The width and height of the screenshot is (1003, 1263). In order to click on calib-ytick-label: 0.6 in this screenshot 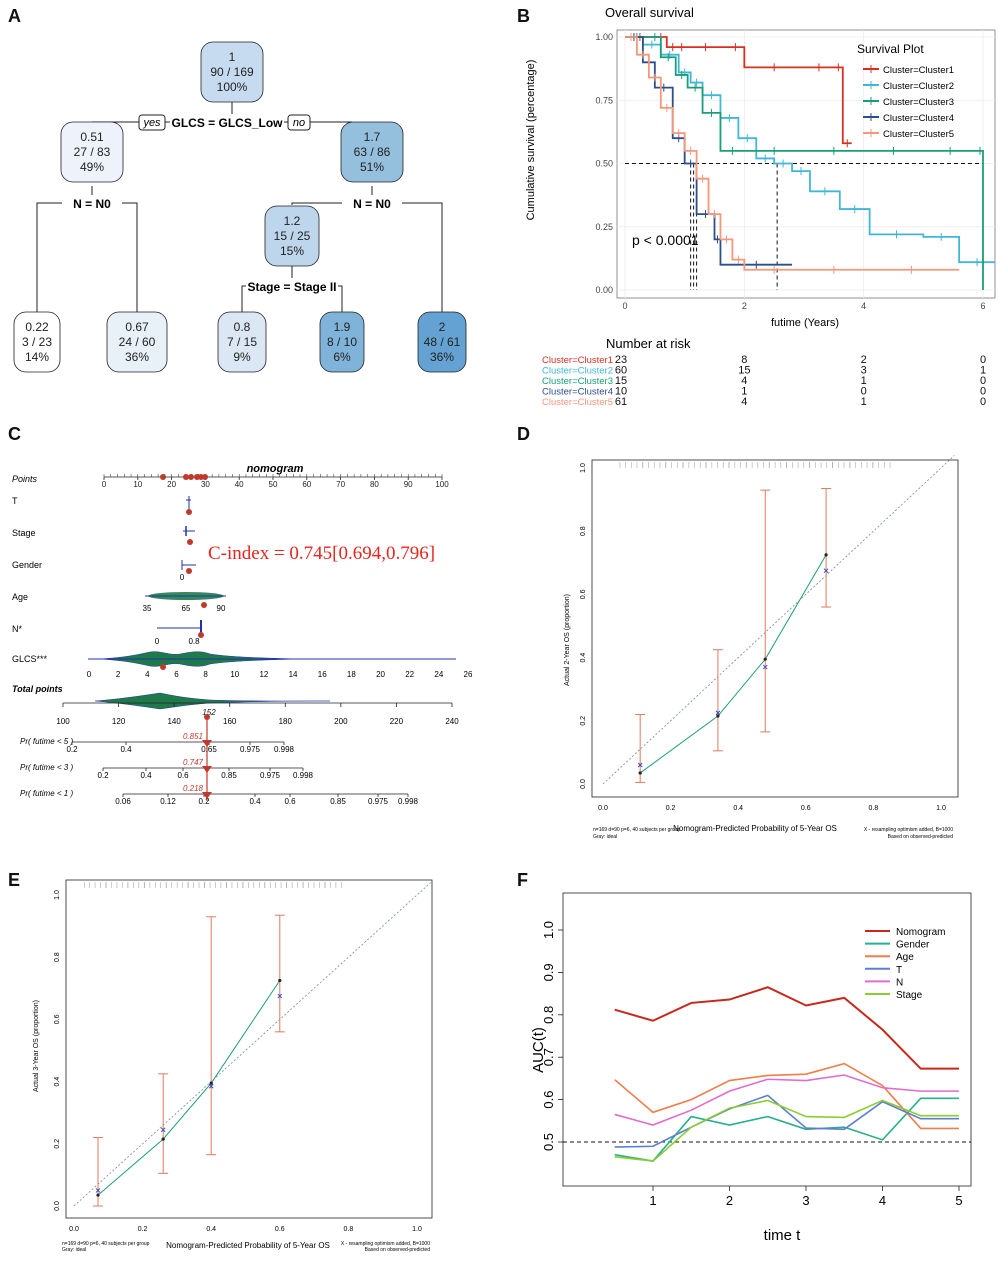, I will do `click(583, 594)`.